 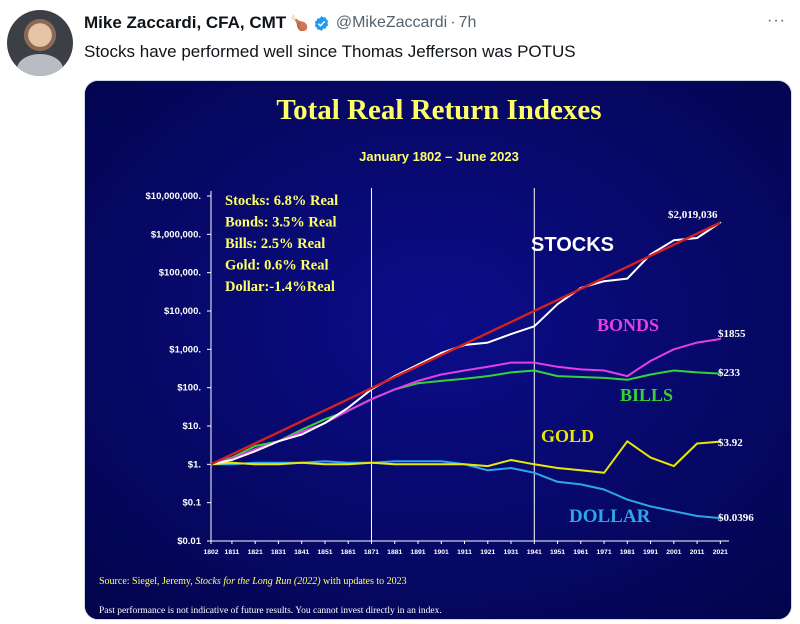 I want to click on avatar, so click(x=40, y=43).